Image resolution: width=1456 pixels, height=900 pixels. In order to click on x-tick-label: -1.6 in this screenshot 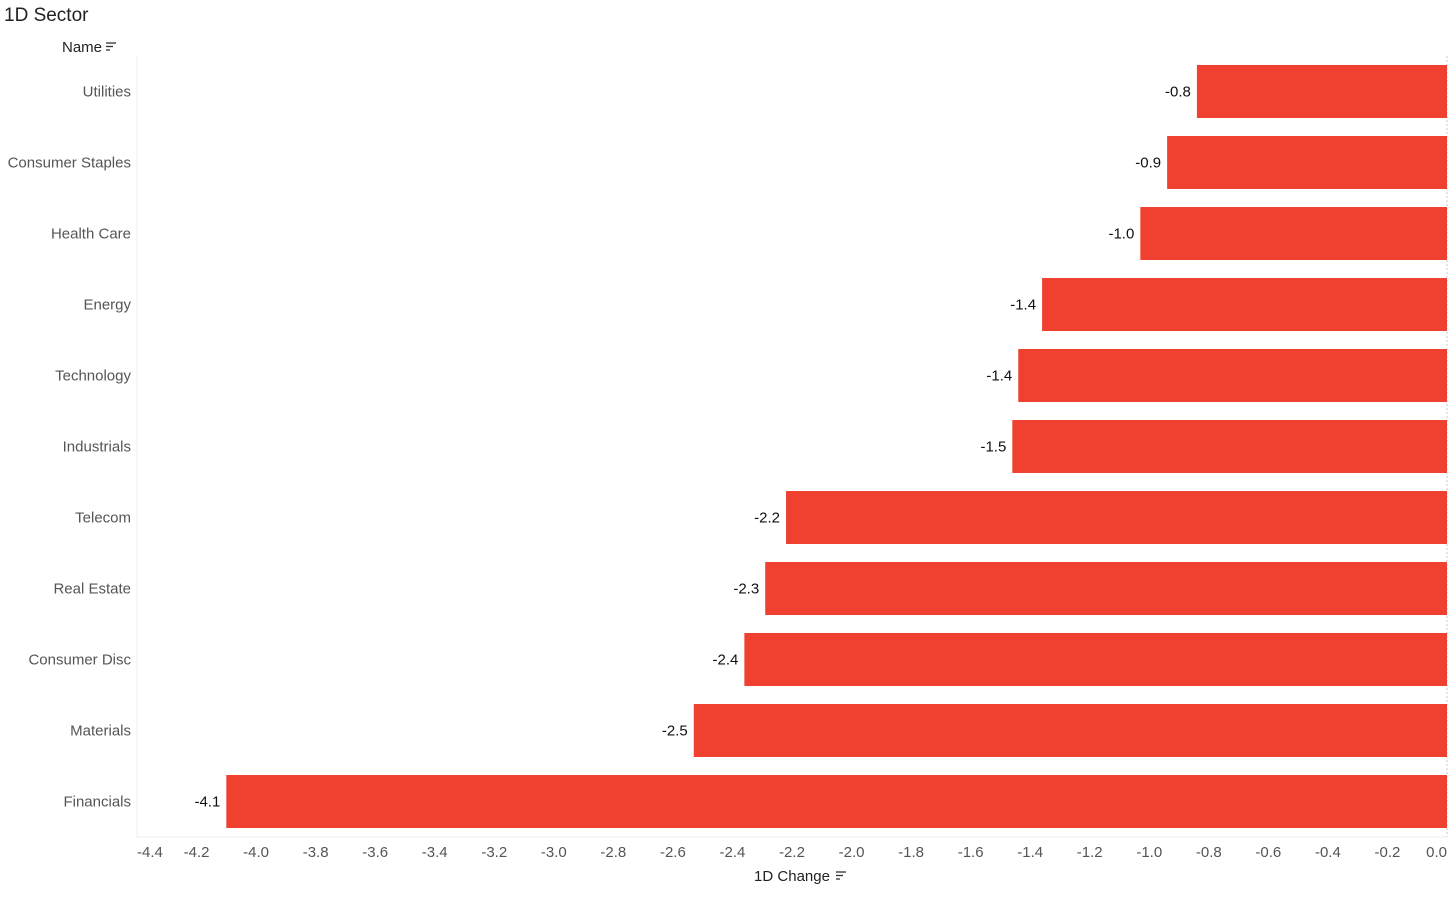, I will do `click(971, 852)`.